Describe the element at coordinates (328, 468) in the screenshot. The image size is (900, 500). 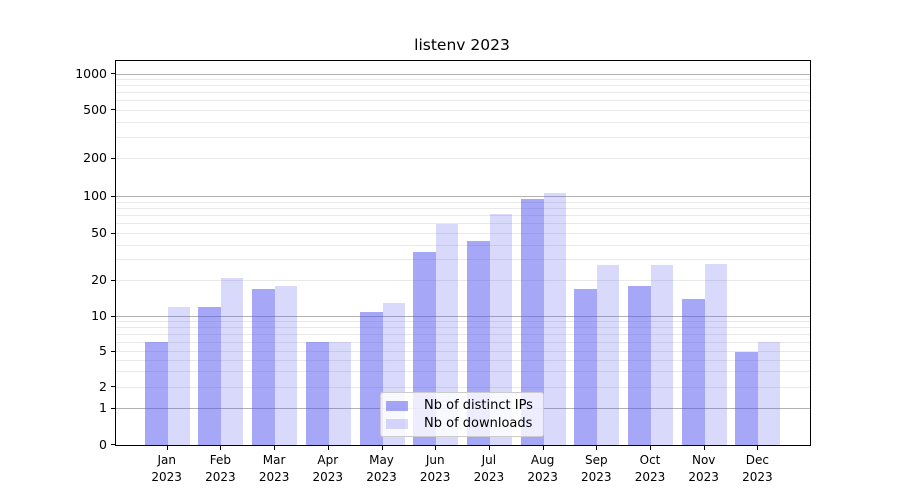
I see `x-tick-label: Apr 2023` at that location.